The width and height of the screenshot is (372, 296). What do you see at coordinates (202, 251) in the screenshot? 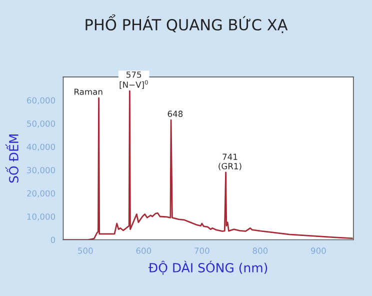
I see `x-tick-label: 700` at bounding box center [202, 251].